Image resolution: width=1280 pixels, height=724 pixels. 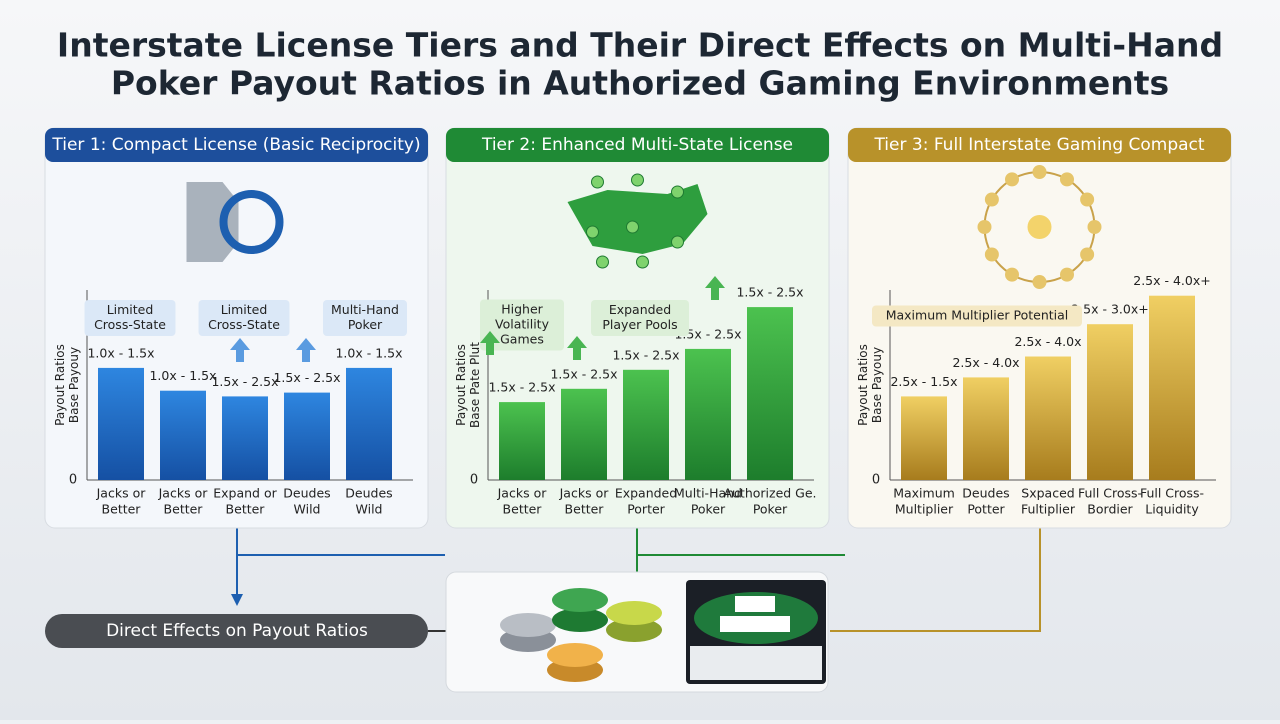 What do you see at coordinates (715, 288) in the screenshot?
I see `arrow` at bounding box center [715, 288].